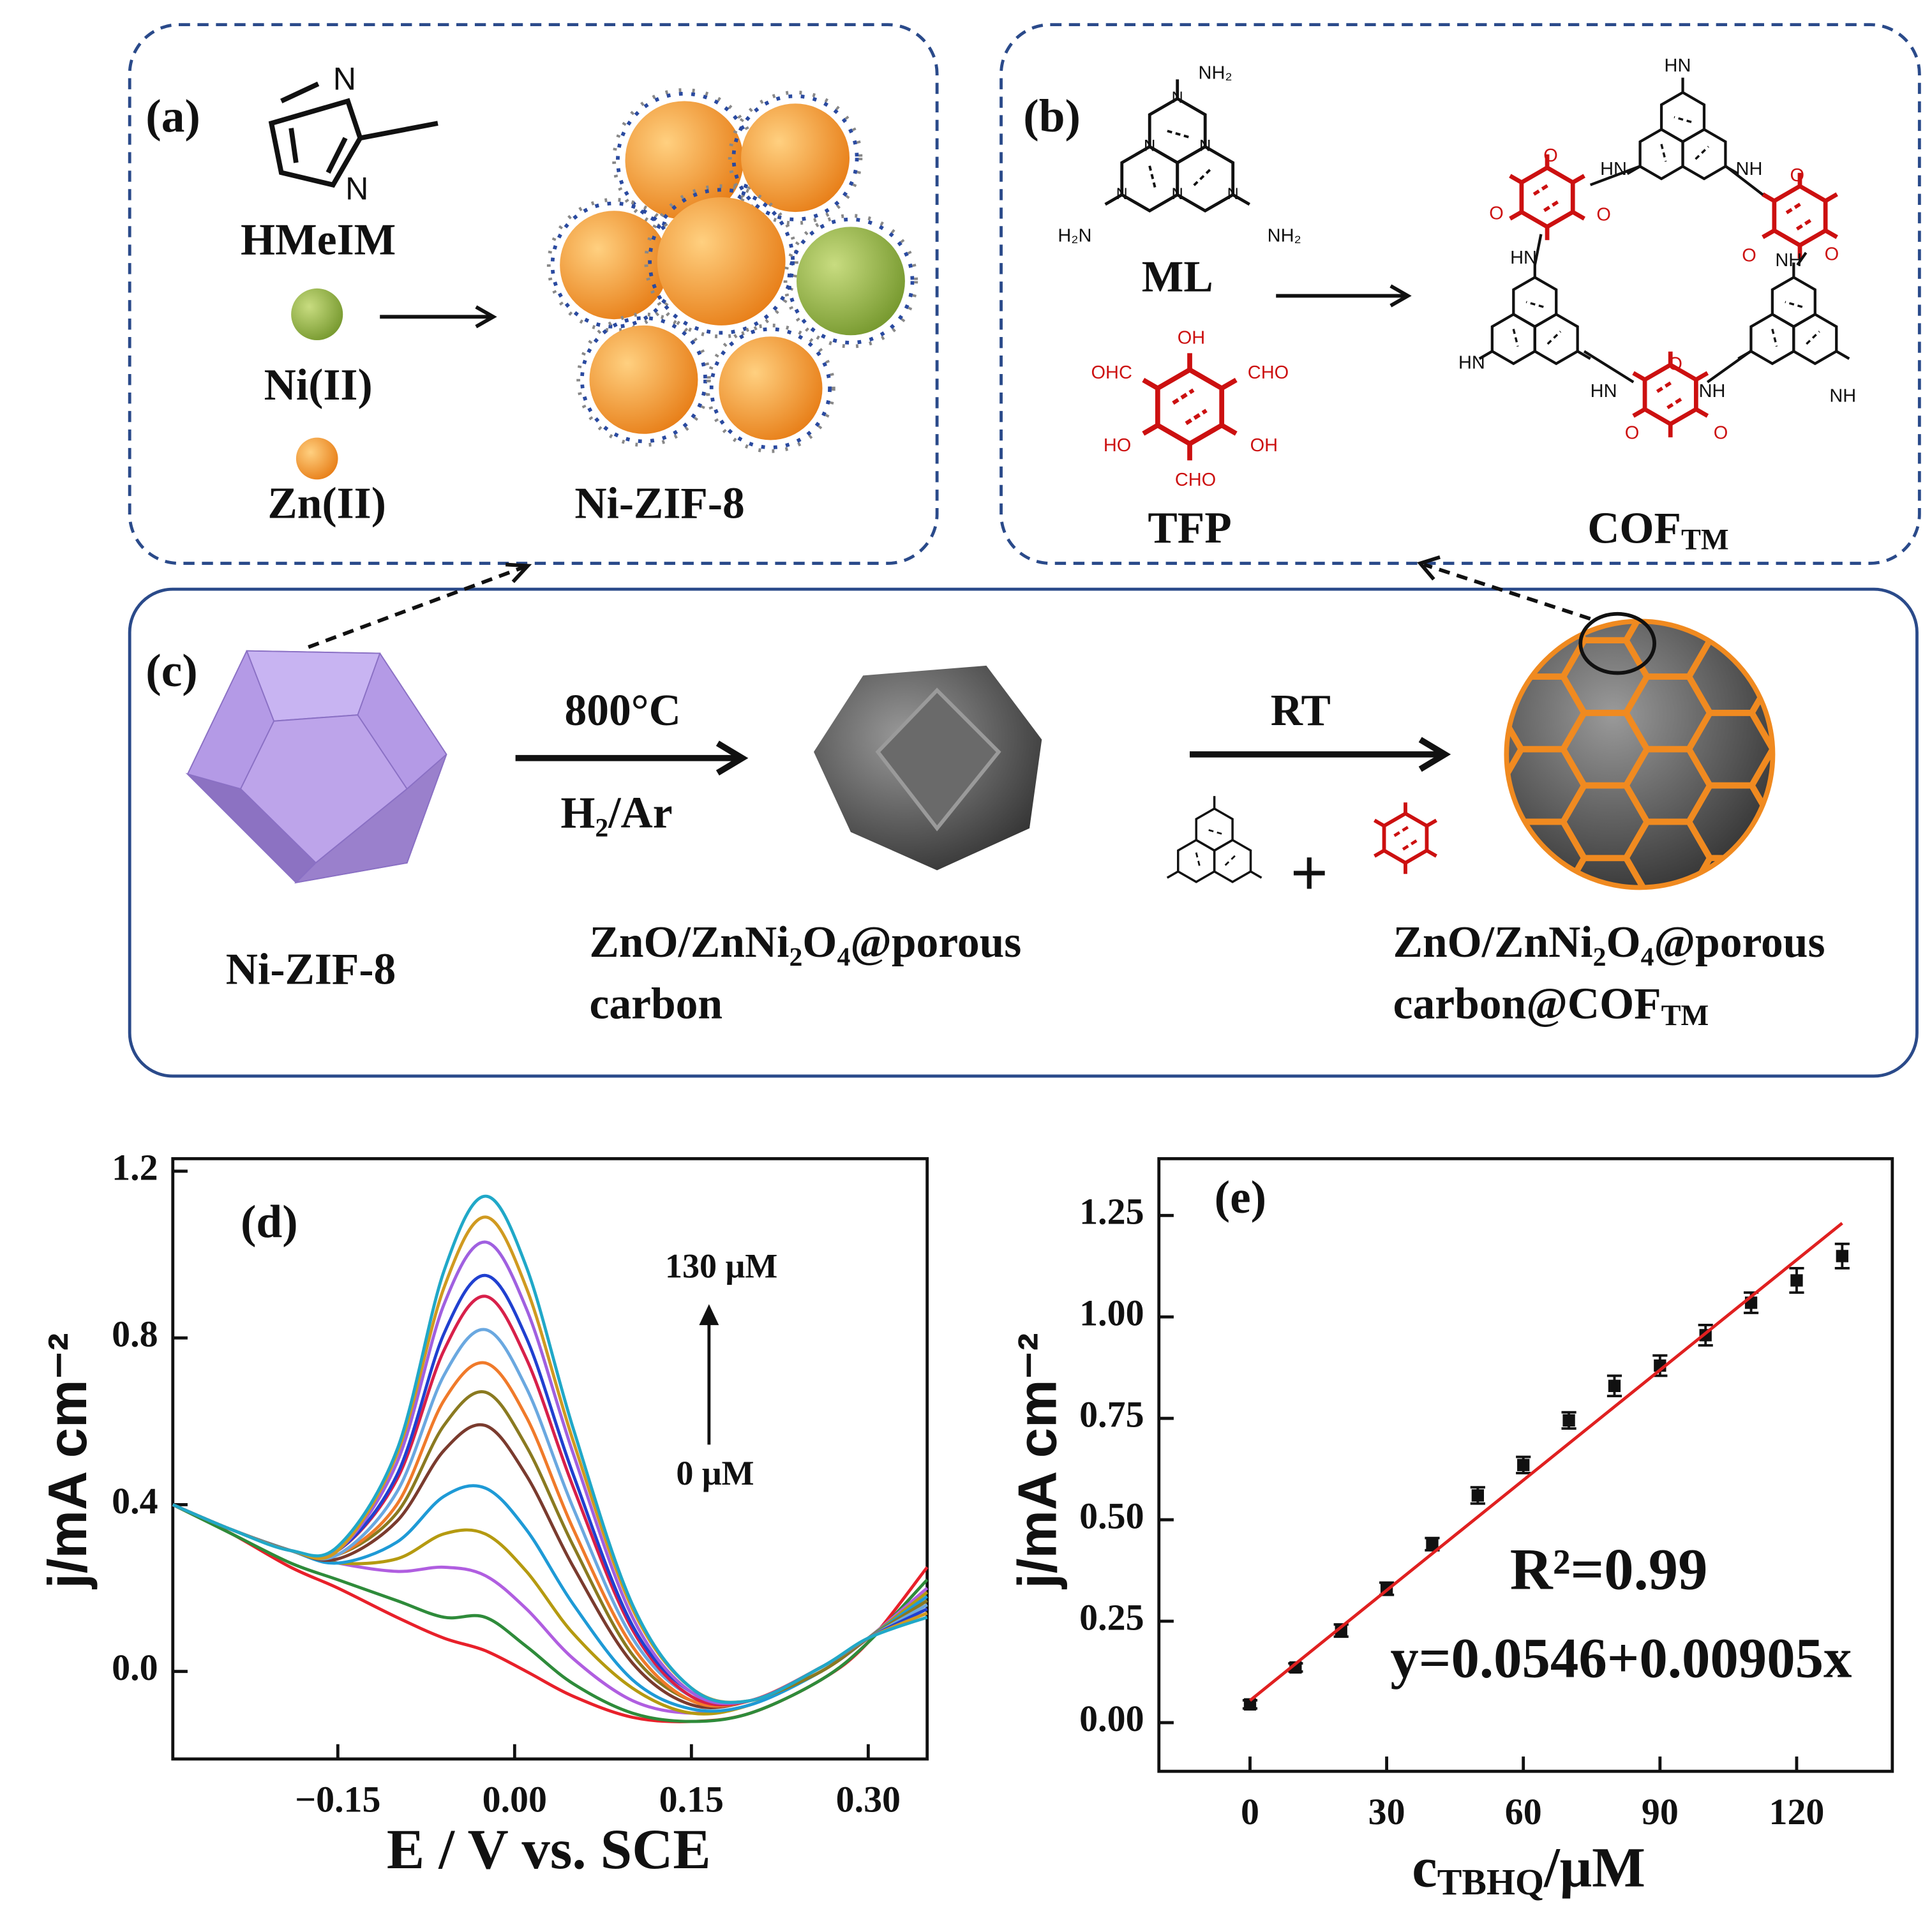  Describe the element at coordinates (1264, 445) in the screenshot. I see `atom-label: OH` at that location.